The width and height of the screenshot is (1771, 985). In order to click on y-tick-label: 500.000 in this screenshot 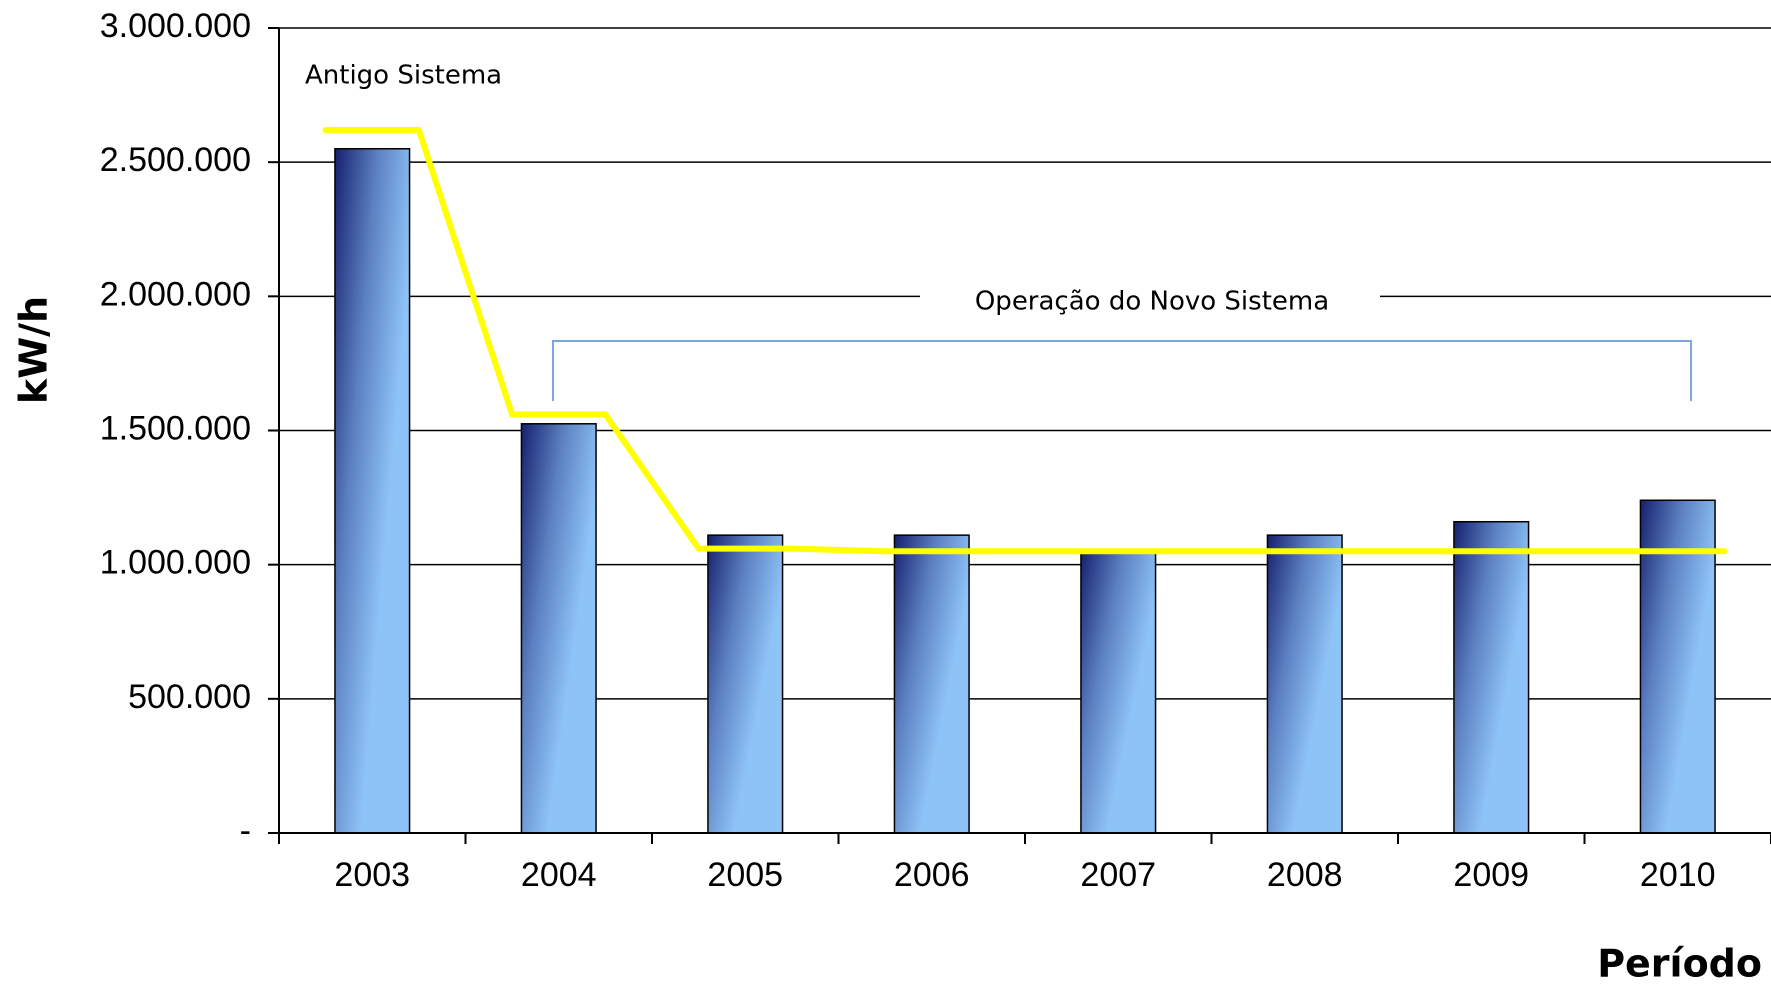, I will do `click(189, 697)`.